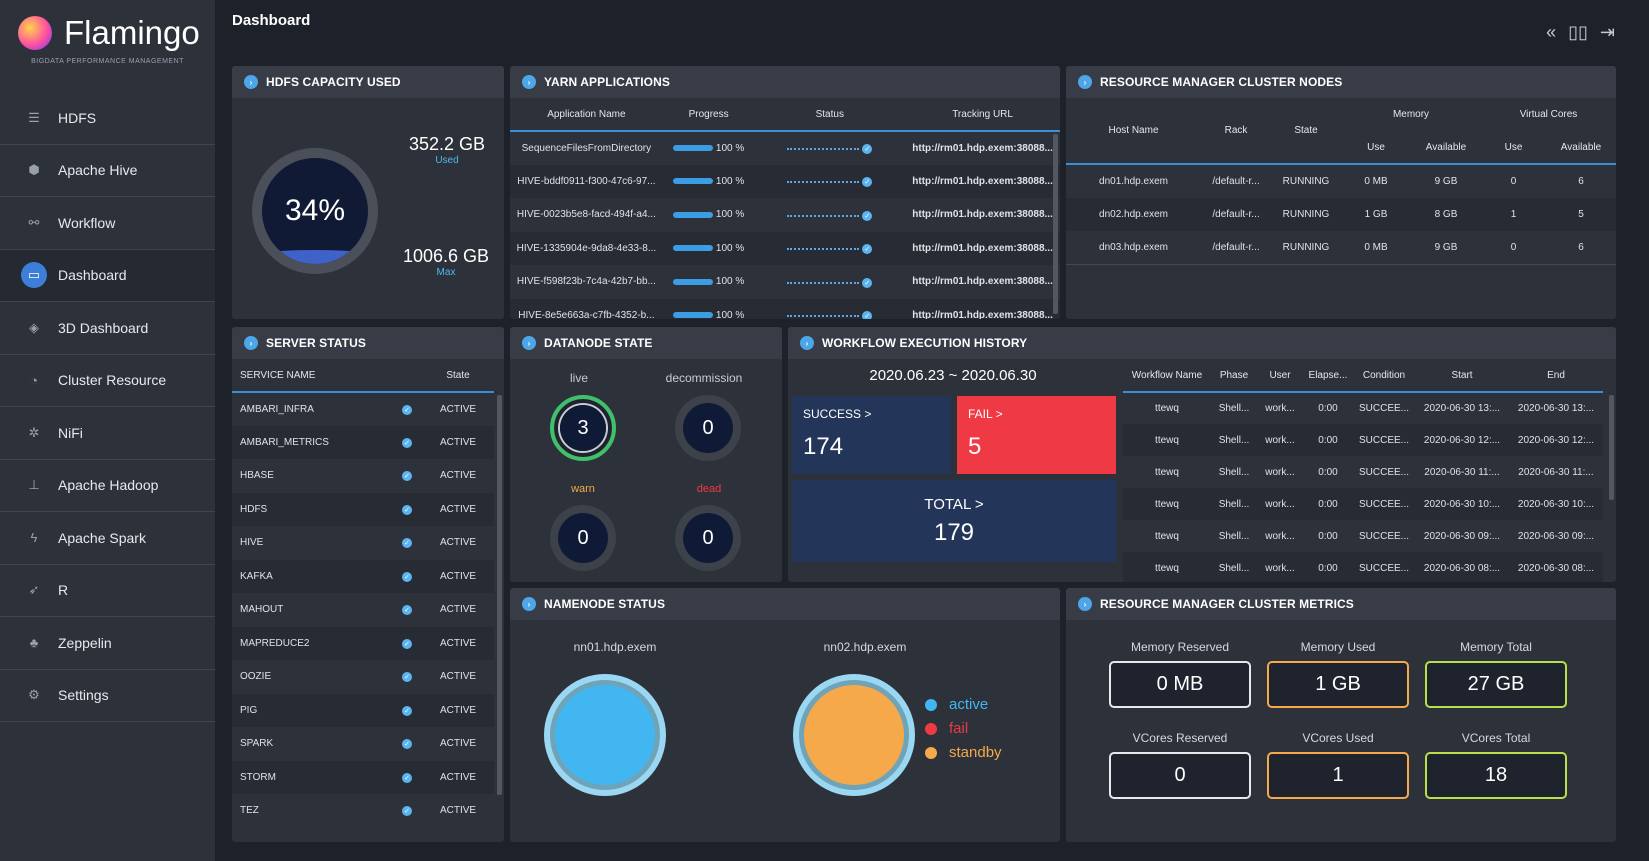 This screenshot has width=1649, height=861. What do you see at coordinates (107, 223) in the screenshot?
I see `sidebar-item-workflow: ⚯ Workflow` at bounding box center [107, 223].